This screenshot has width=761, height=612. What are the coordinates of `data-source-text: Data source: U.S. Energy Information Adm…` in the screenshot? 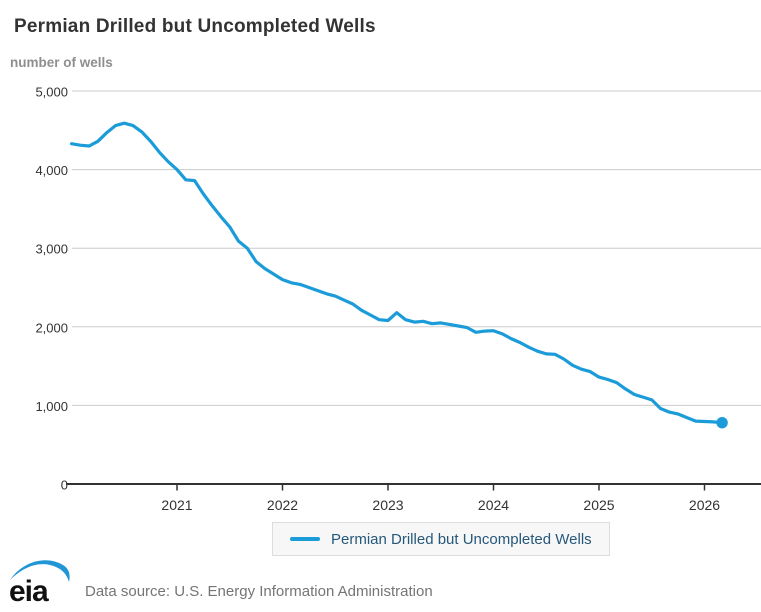 It's located at (259, 591).